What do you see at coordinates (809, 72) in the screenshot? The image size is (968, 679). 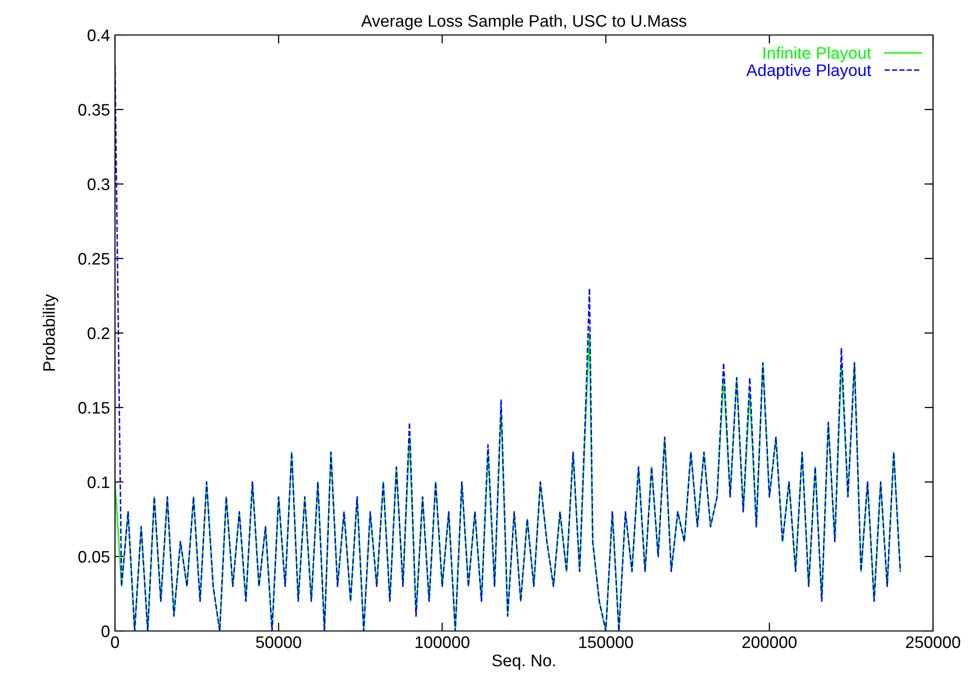 I see `legend-label: Adaptive Playout` at bounding box center [809, 72].